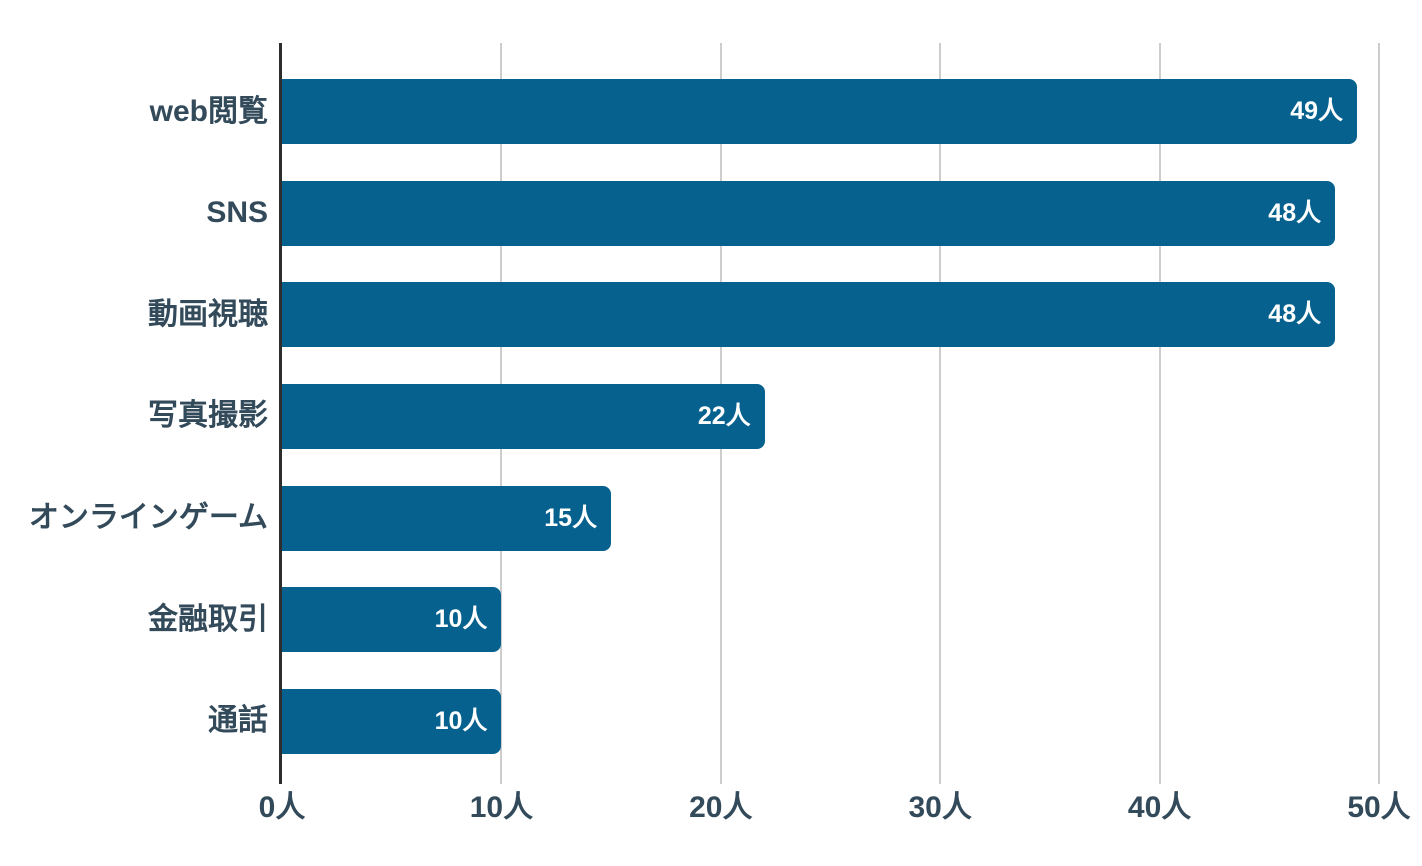 The height and width of the screenshot is (866, 1422). What do you see at coordinates (724, 415) in the screenshot?
I see `bar-value-label: 22人` at bounding box center [724, 415].